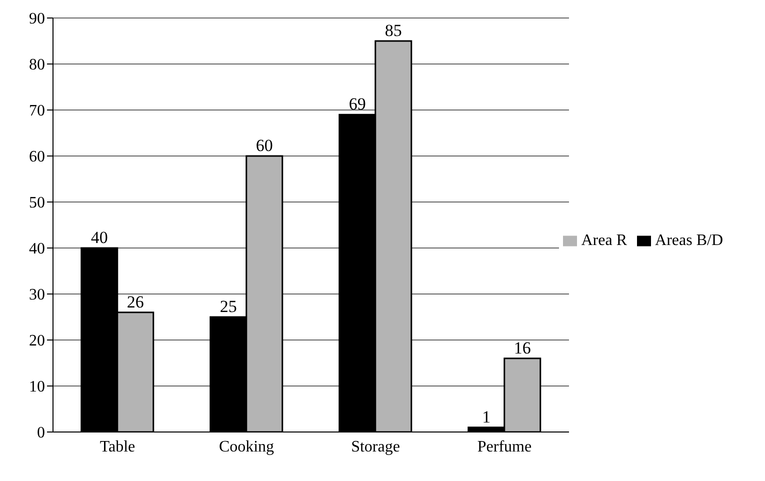 The width and height of the screenshot is (765, 481). Describe the element at coordinates (522, 348) in the screenshot. I see `data-label: 16` at that location.